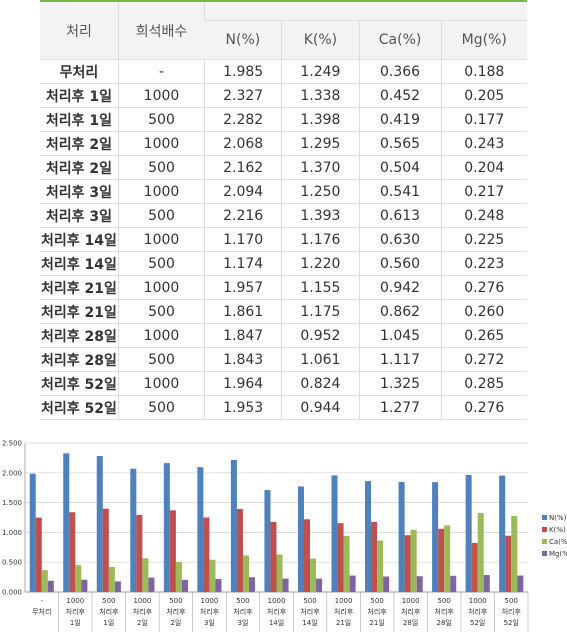 The image size is (567, 633). I want to click on table-row: 처리후 1일 1000 2.327 1.338 0.452 0.205, so click(283, 95).